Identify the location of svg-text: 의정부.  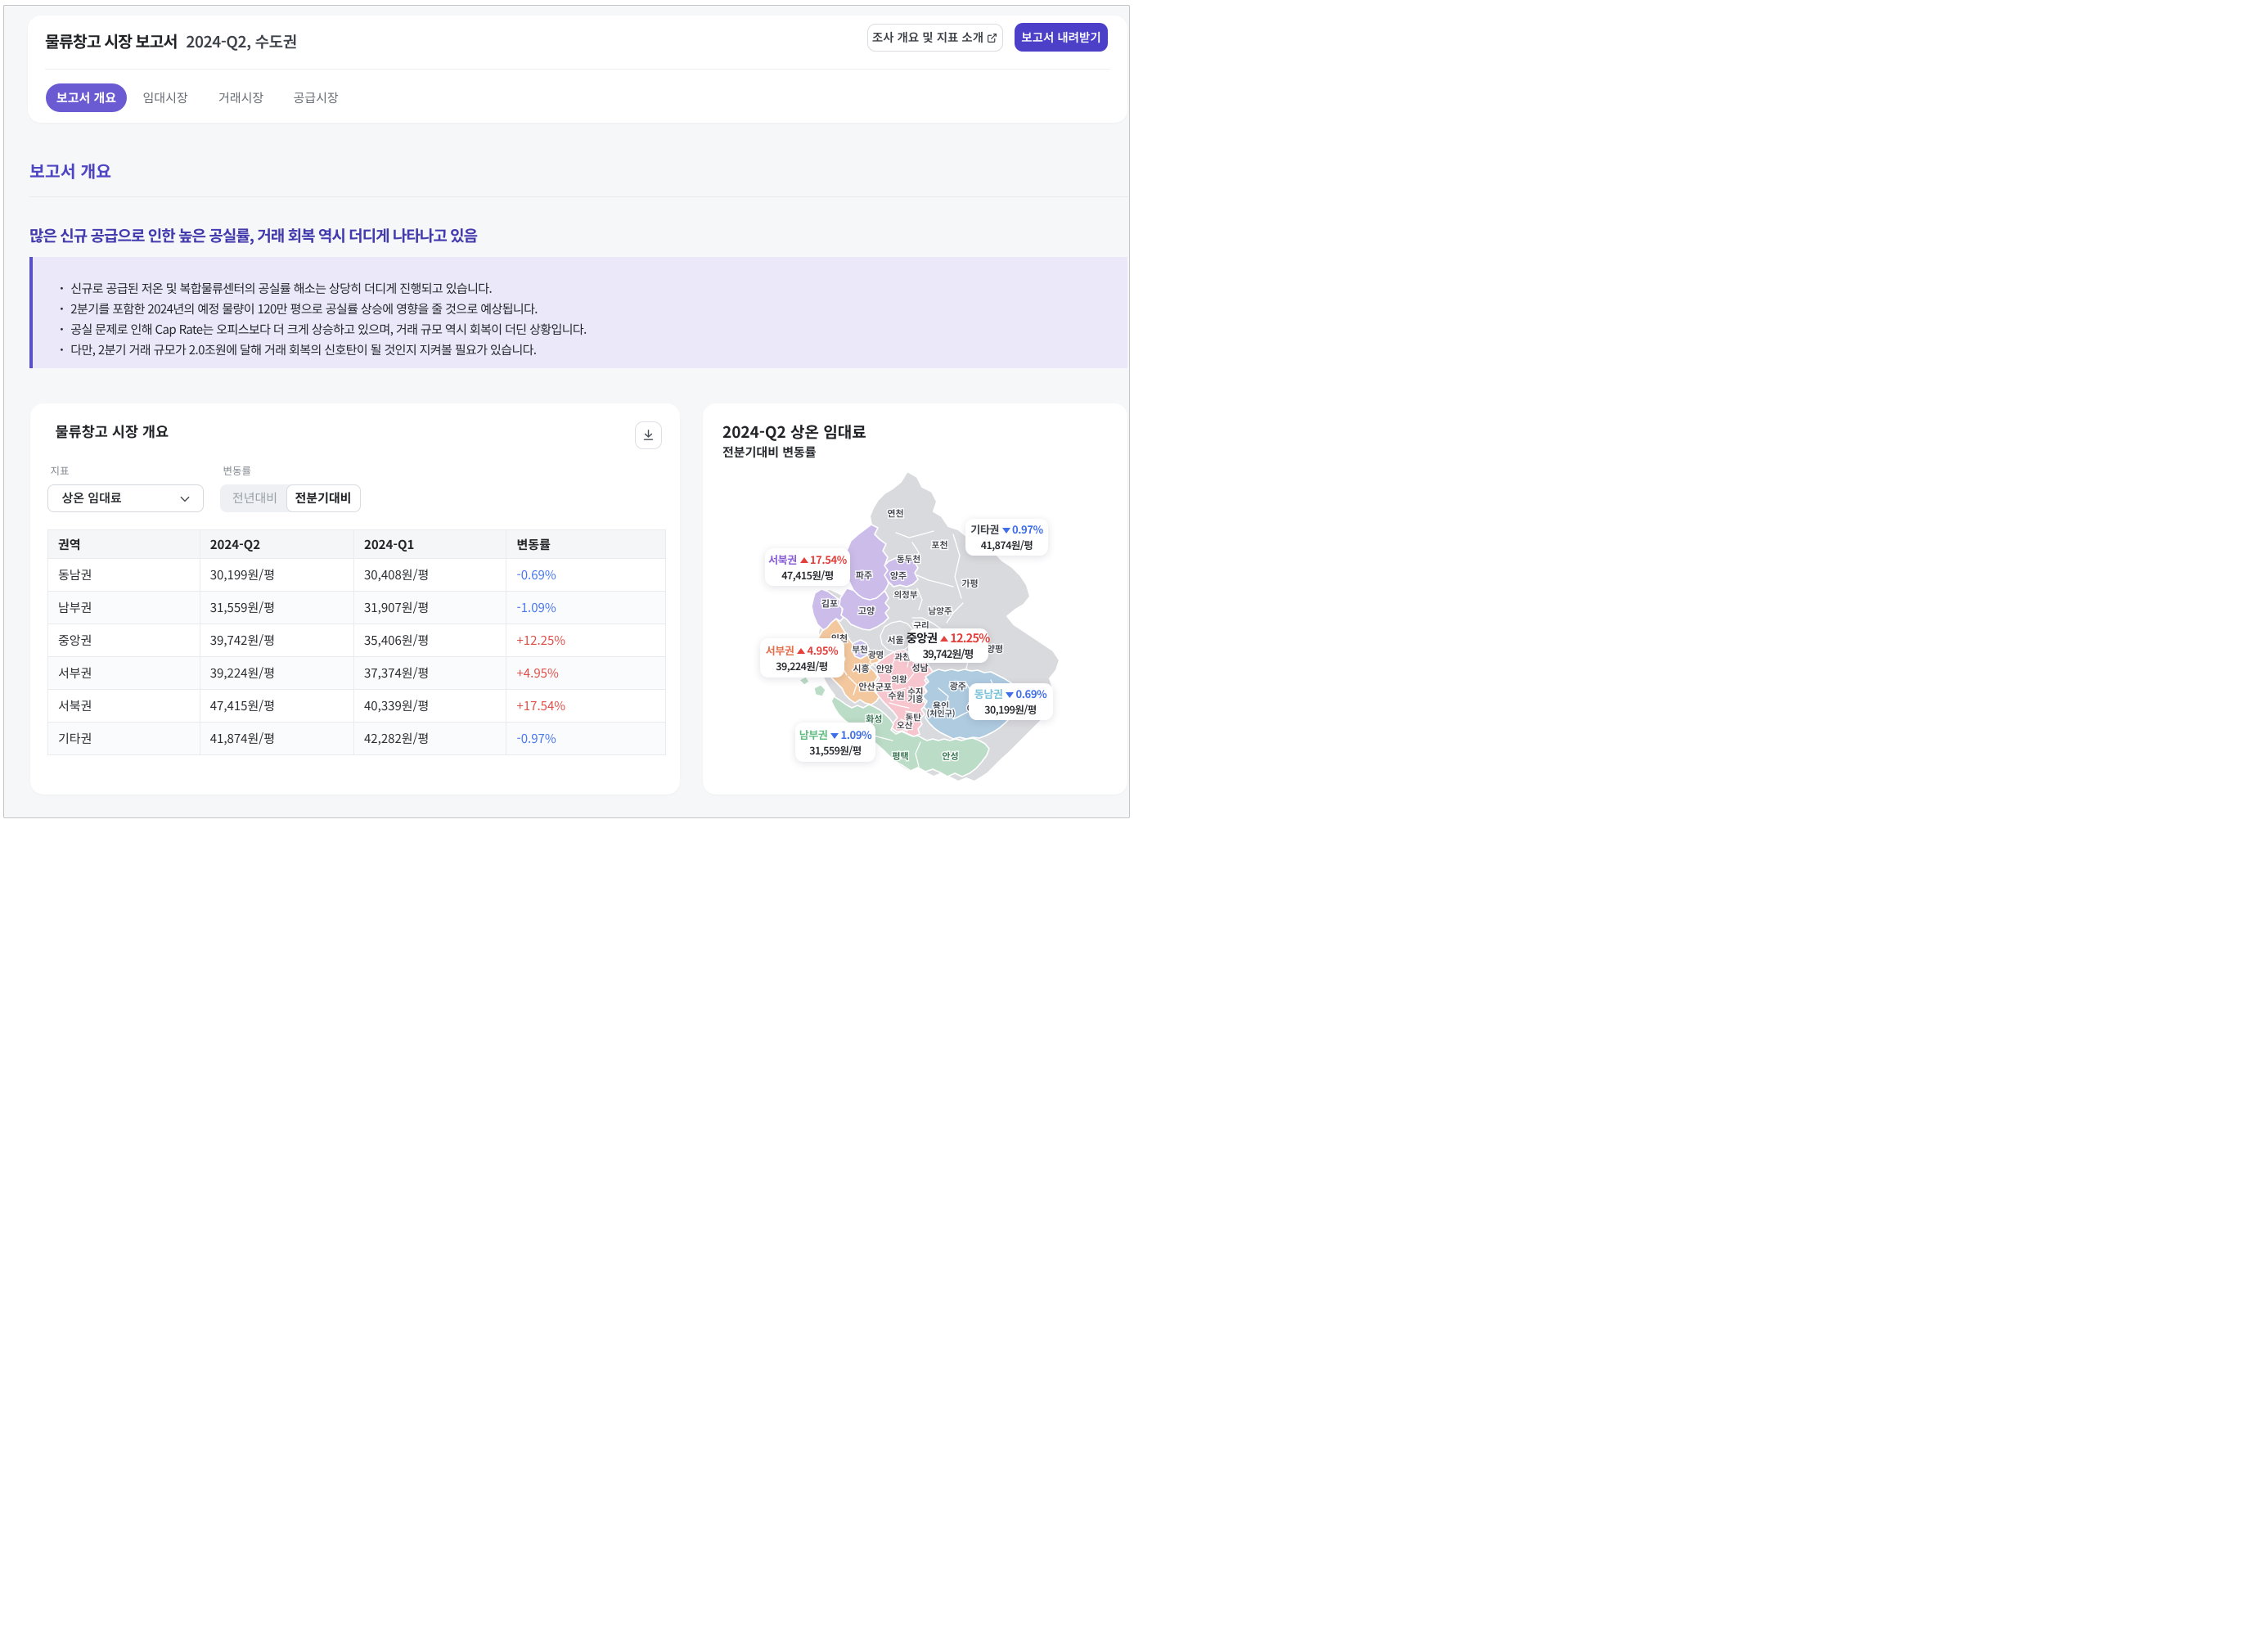
(905, 594).